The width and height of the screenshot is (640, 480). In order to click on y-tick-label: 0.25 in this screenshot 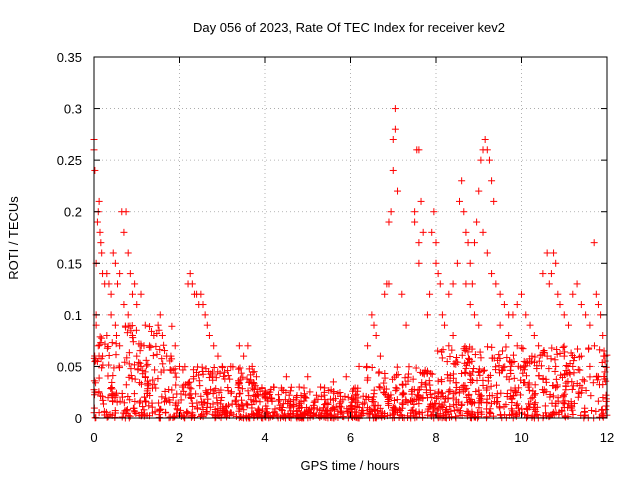, I will do `click(69, 160)`.